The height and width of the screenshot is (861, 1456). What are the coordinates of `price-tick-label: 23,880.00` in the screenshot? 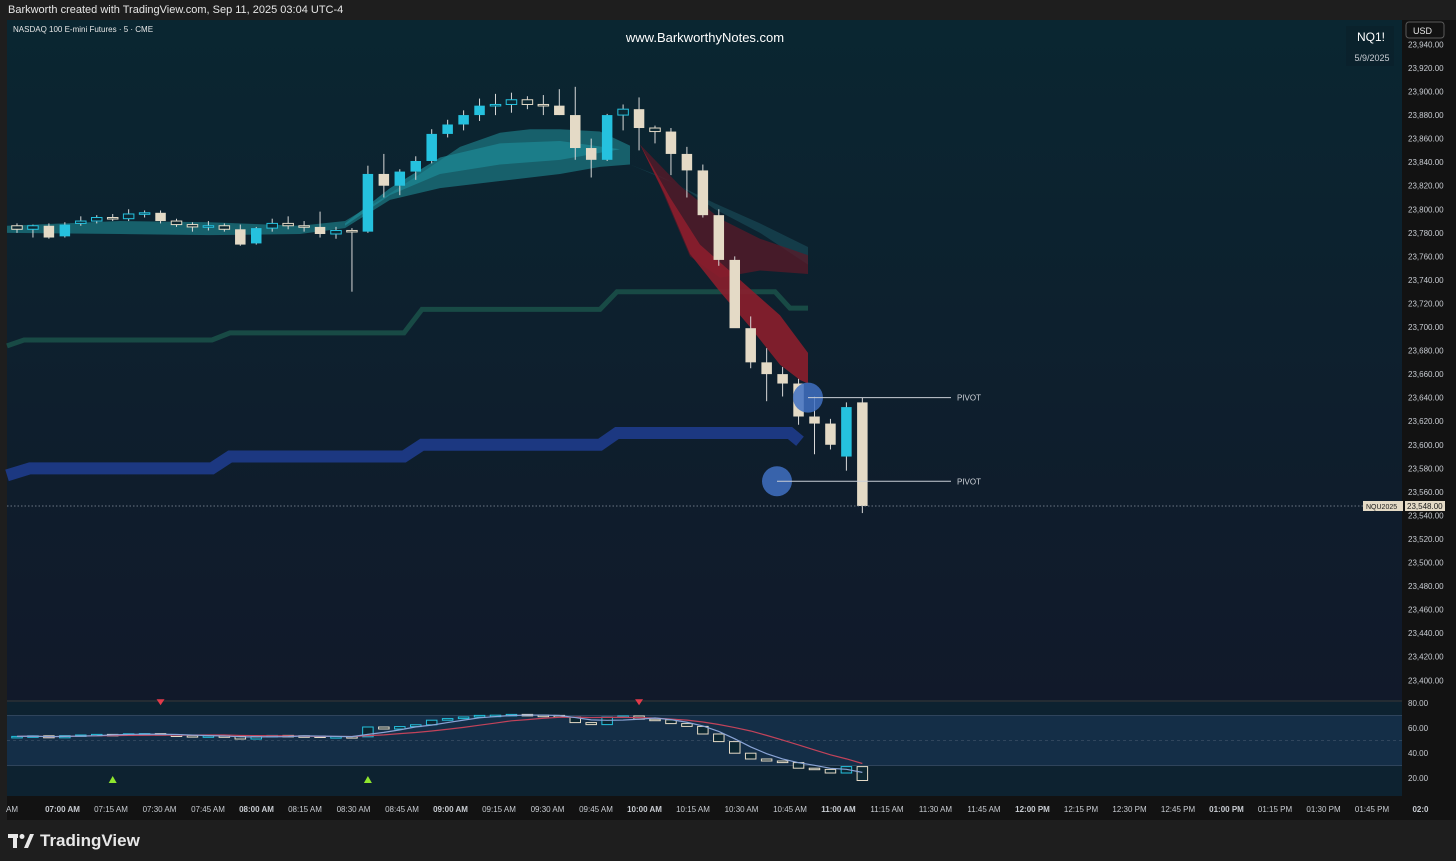 It's located at (1426, 115).